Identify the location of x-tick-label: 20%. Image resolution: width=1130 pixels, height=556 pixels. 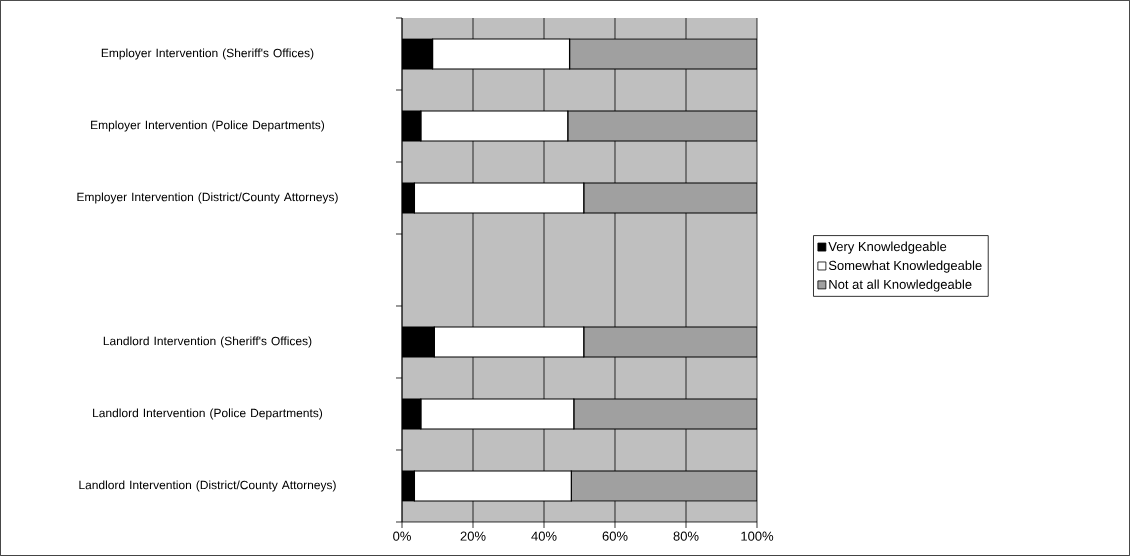
(473, 536).